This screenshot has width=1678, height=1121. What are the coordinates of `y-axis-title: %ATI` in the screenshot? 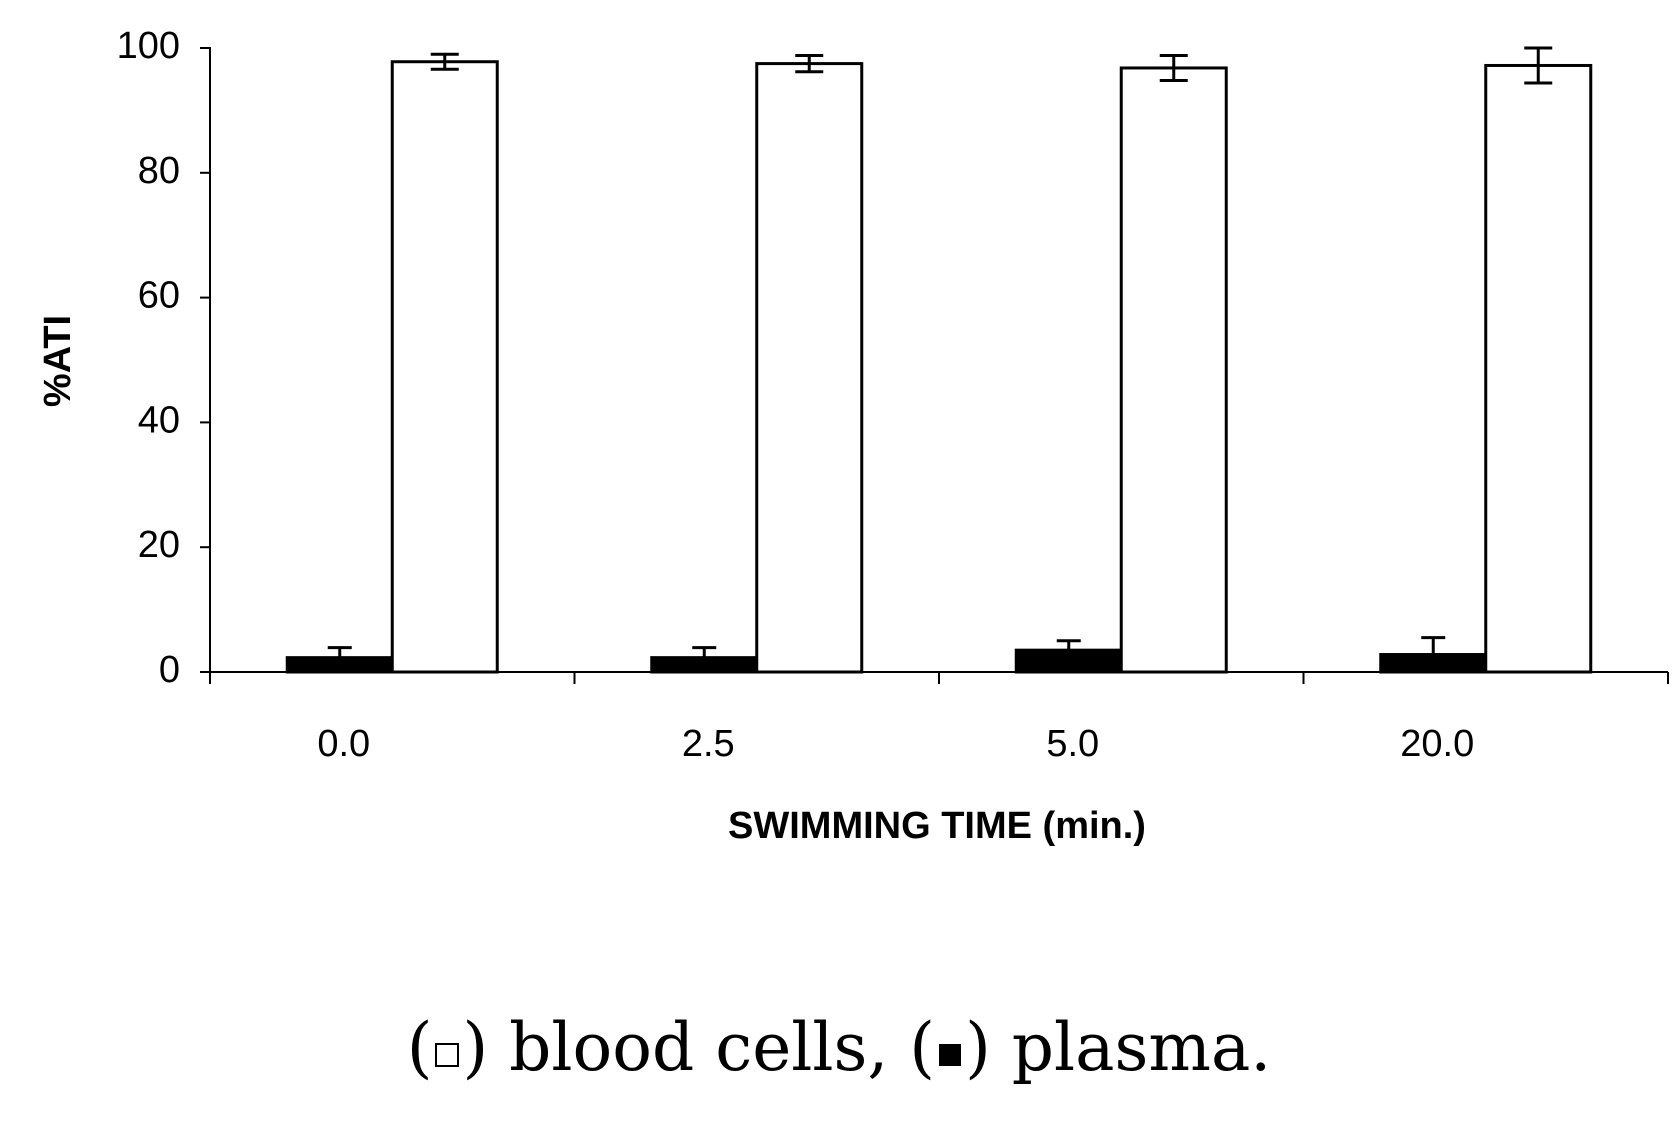 It's located at (58, 361).